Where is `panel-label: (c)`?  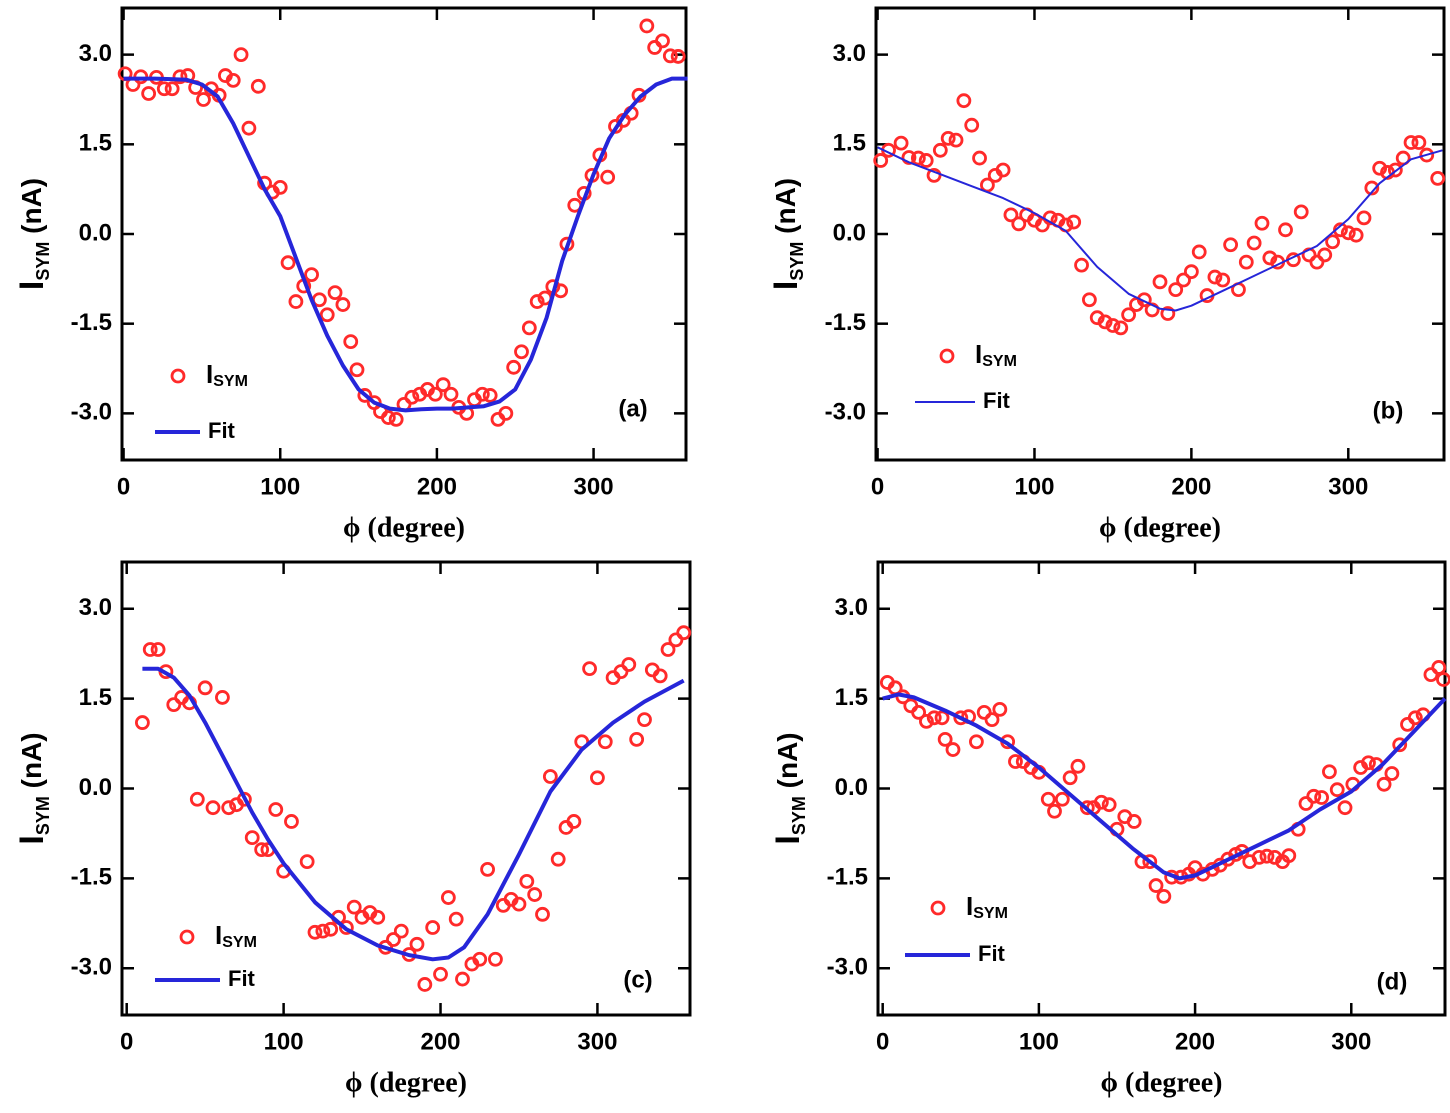
panel-label: (c) is located at coordinates (637, 979).